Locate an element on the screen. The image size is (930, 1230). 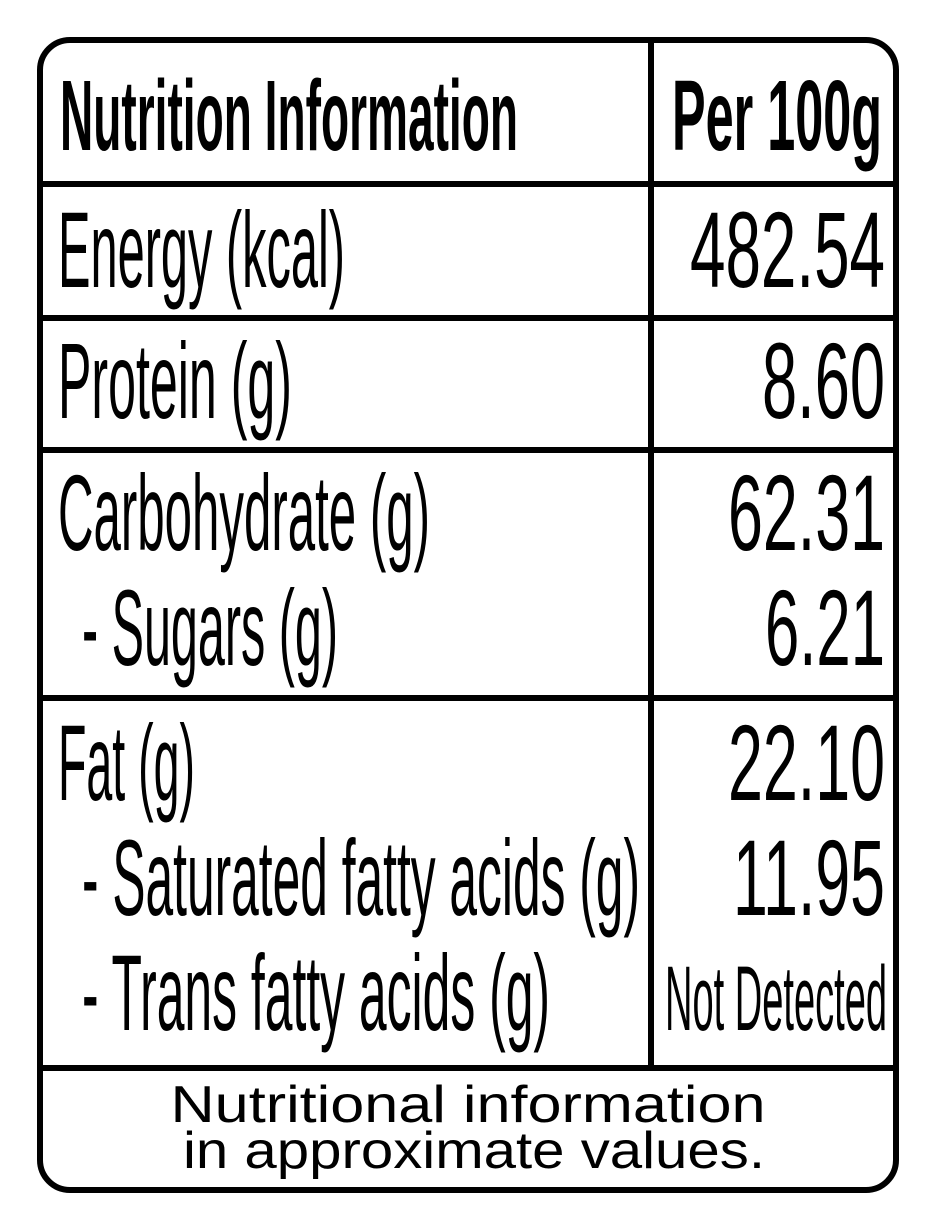
row-label: Carbohydrate (g) is located at coordinates (244, 512).